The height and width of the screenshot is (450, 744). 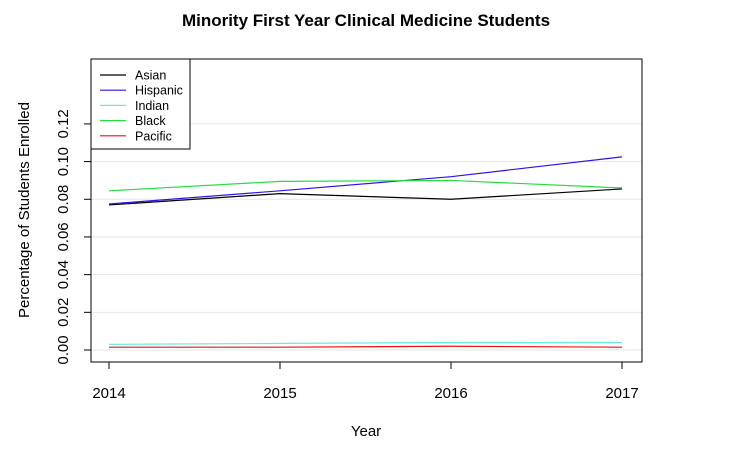 What do you see at coordinates (159, 91) in the screenshot?
I see `legend-label-hispanic: Hispanic` at bounding box center [159, 91].